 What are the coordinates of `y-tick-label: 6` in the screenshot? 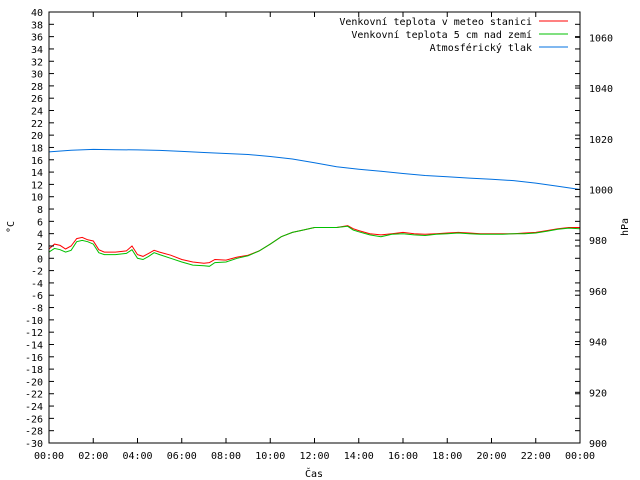 It's located at (40, 222).